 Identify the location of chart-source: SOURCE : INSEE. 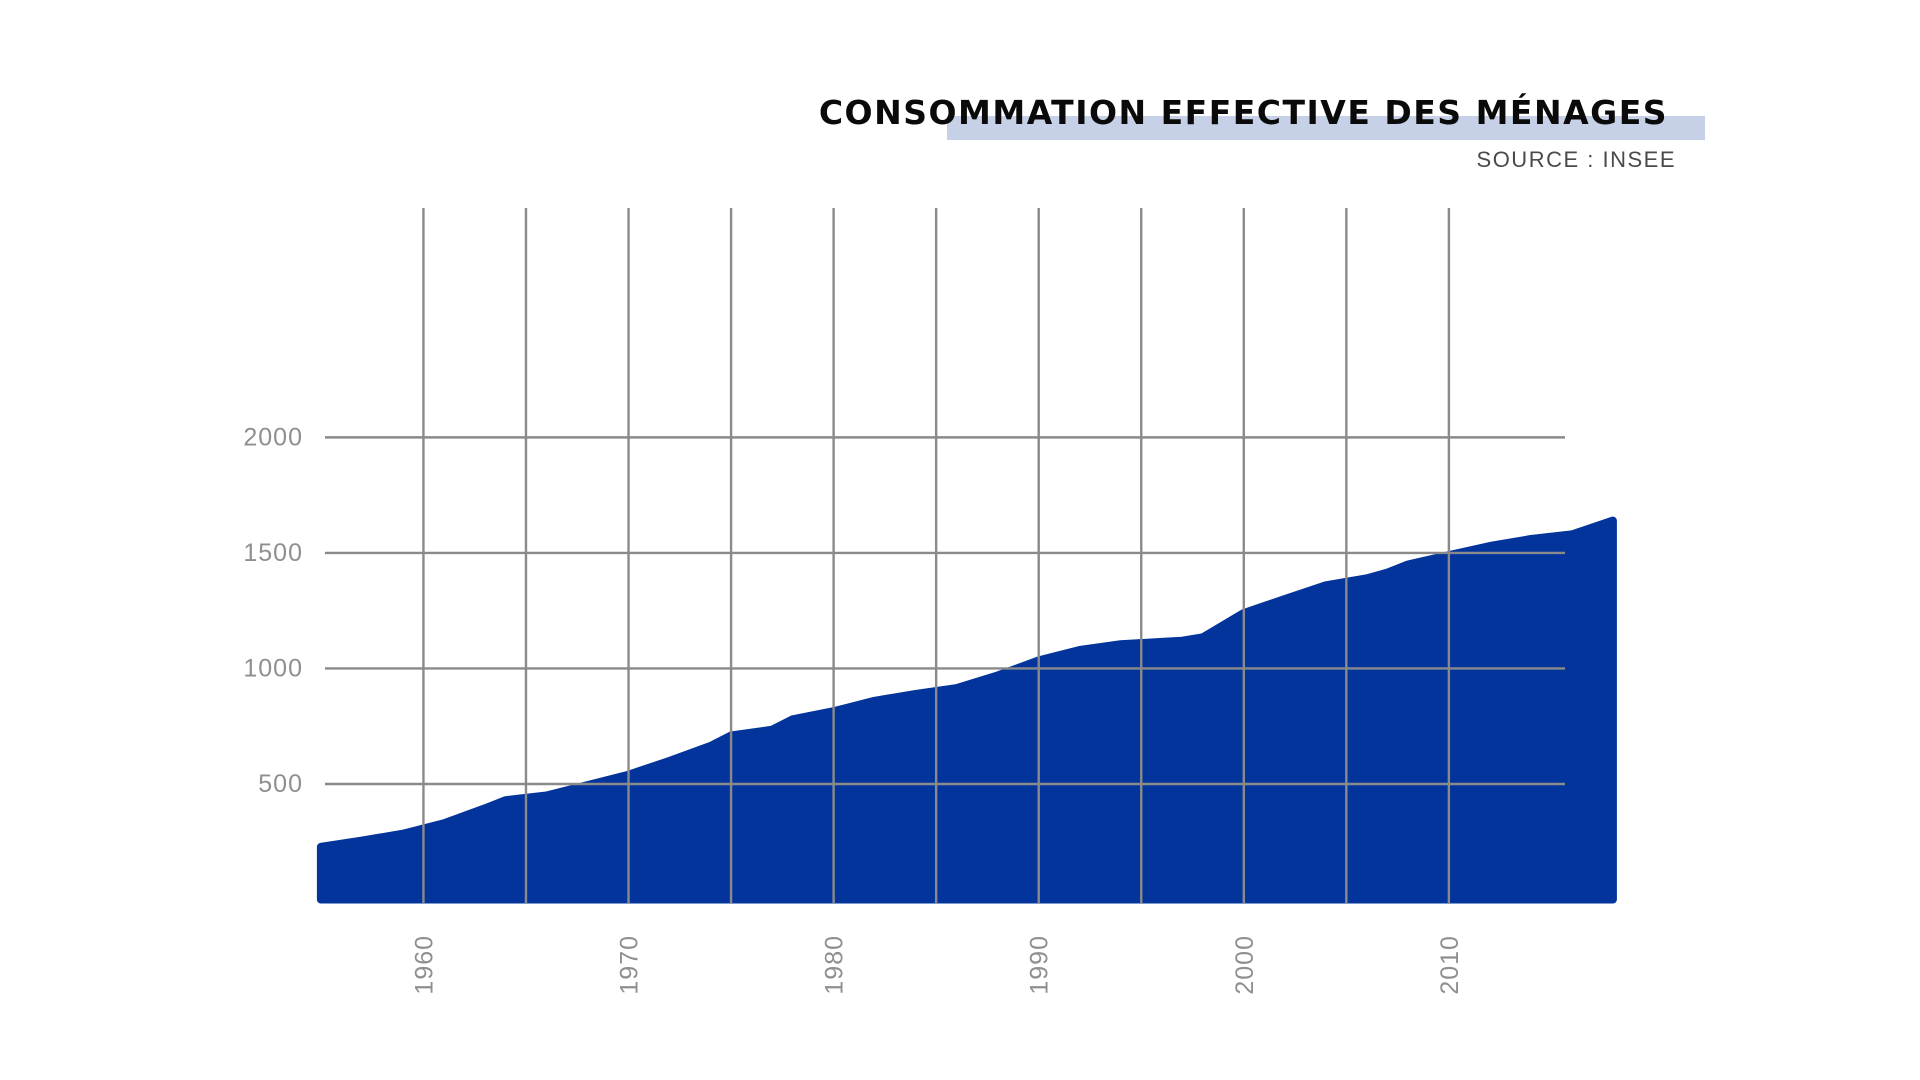
(1576, 159).